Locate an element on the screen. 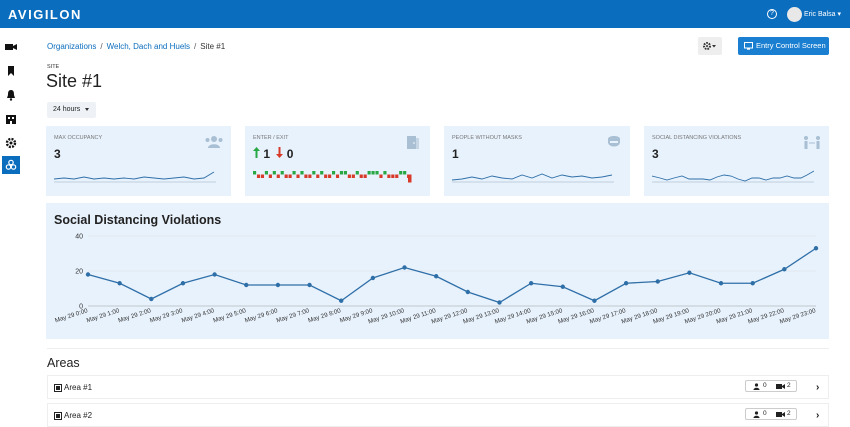 The image size is (850, 427). time-range-dropdown: 24 hours is located at coordinates (71, 110).